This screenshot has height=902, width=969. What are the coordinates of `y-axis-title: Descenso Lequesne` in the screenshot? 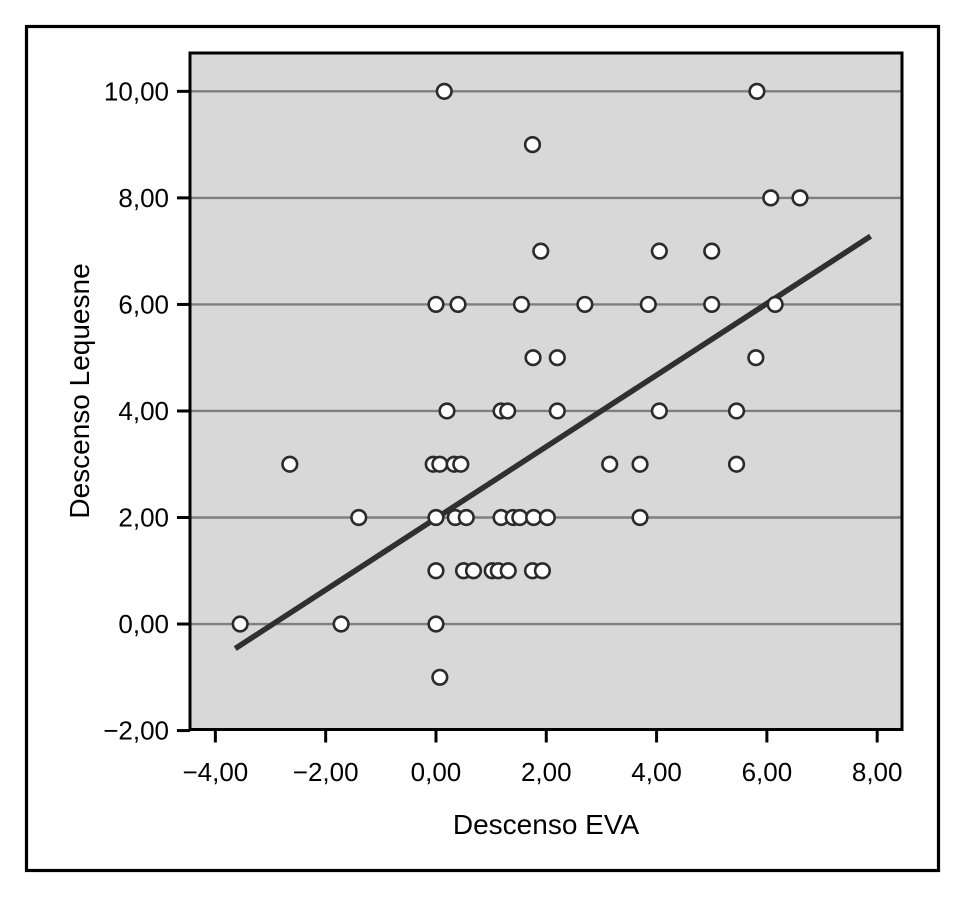 It's located at (79, 390).